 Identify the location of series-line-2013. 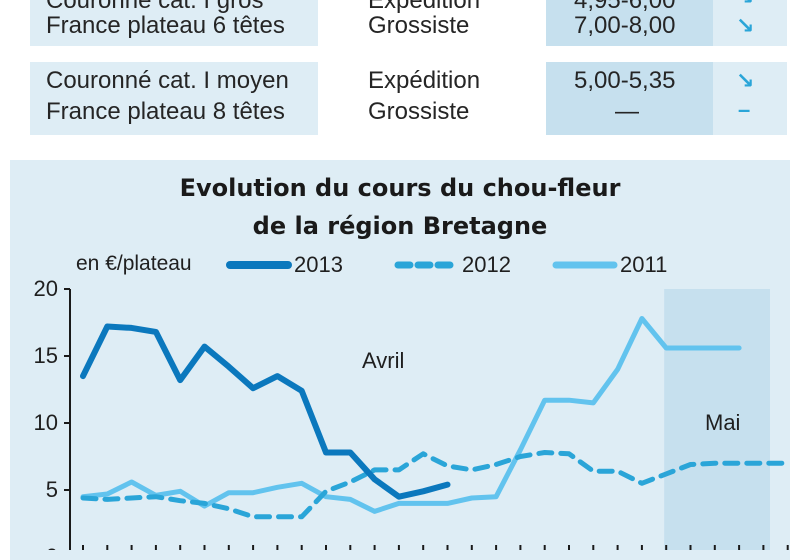
(265, 411).